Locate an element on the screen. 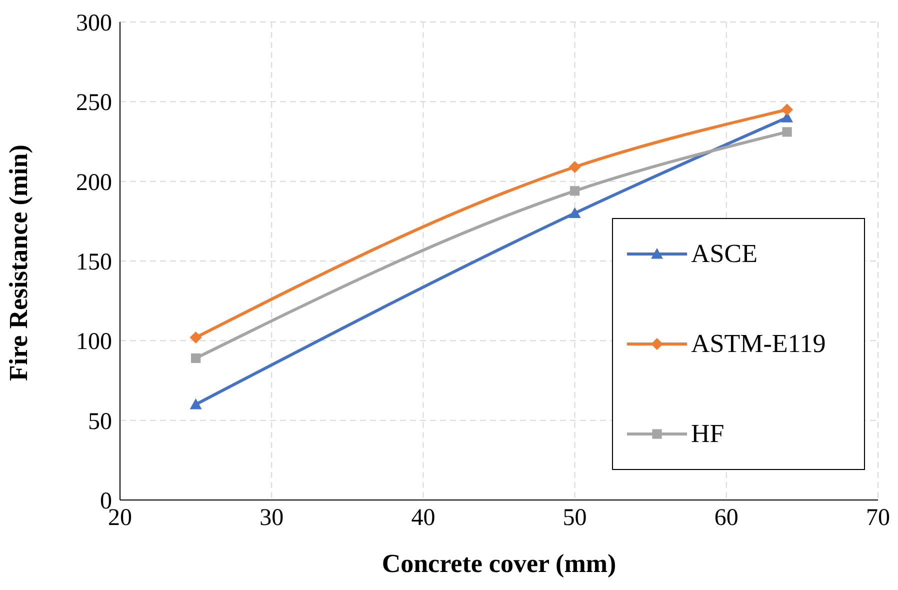 The height and width of the screenshot is (590, 898). x-tick-label: 70 is located at coordinates (878, 518).